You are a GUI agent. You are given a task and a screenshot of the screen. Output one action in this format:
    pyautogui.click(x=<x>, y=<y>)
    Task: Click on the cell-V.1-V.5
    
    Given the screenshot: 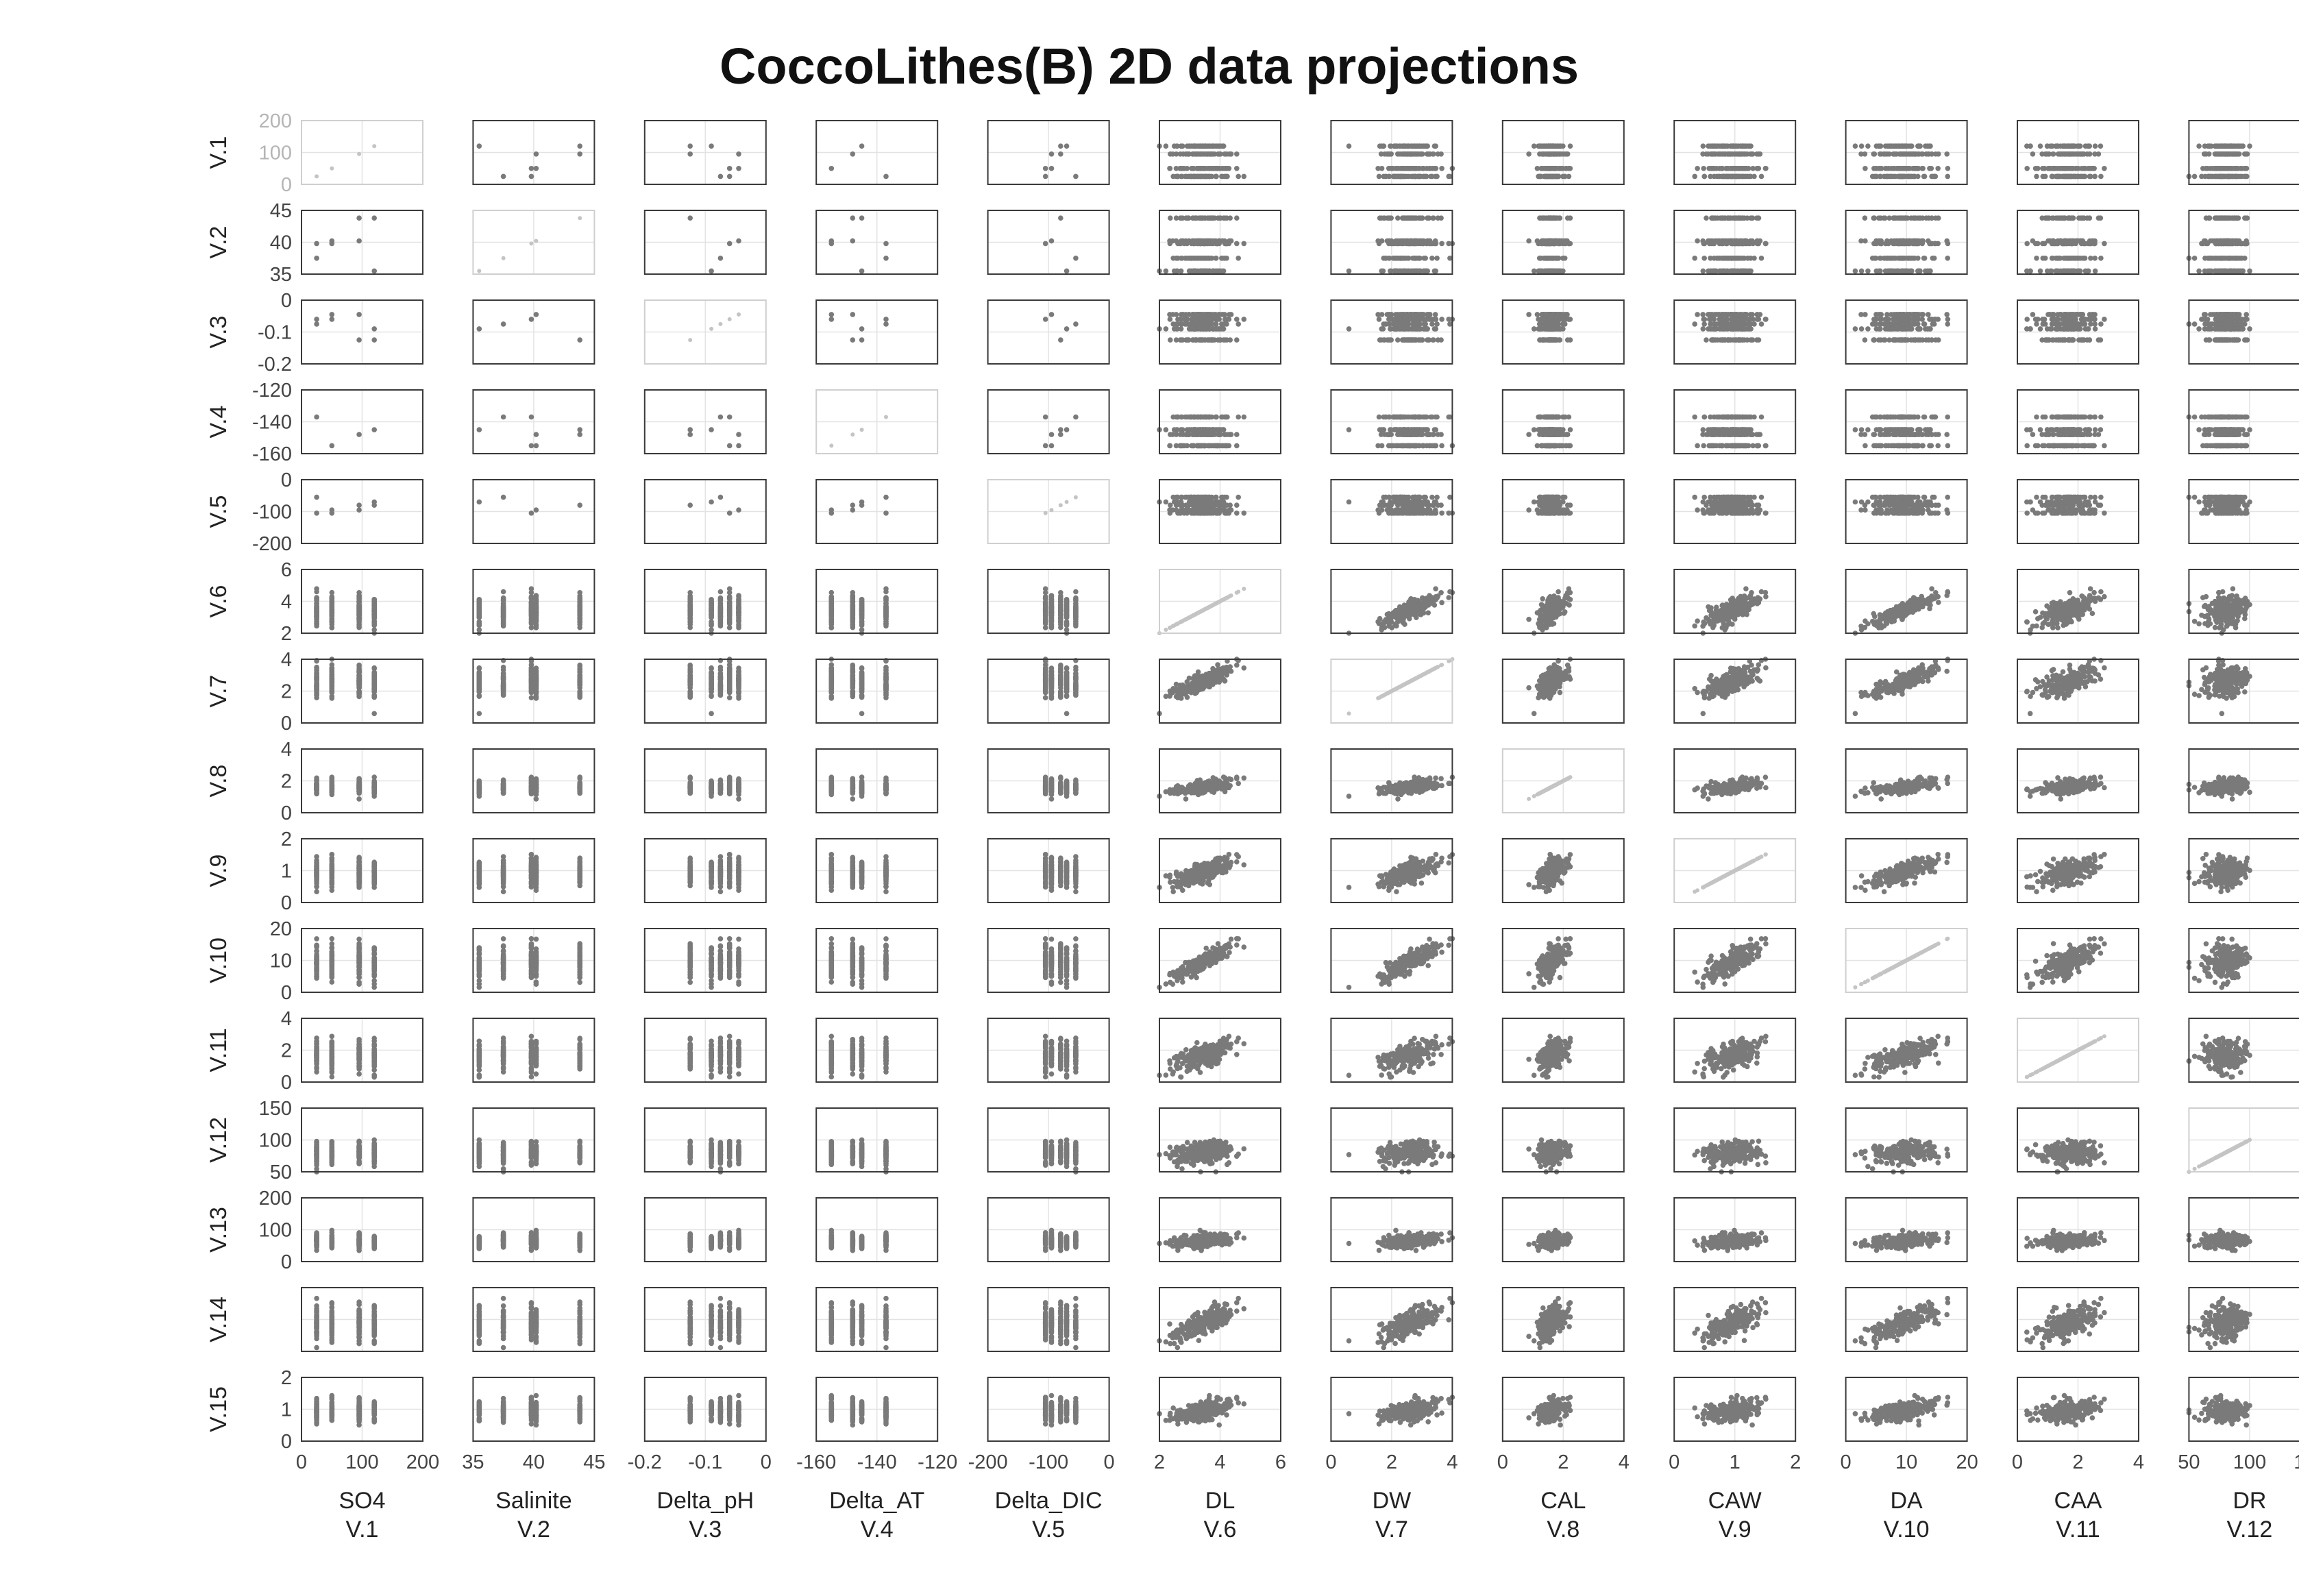 What is the action you would take?
    pyautogui.click(x=1048, y=152)
    